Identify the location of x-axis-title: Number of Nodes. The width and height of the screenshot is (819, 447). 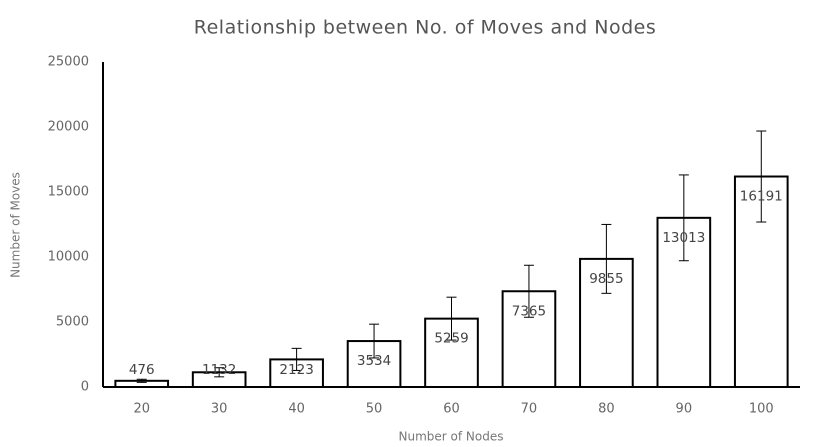
(451, 437).